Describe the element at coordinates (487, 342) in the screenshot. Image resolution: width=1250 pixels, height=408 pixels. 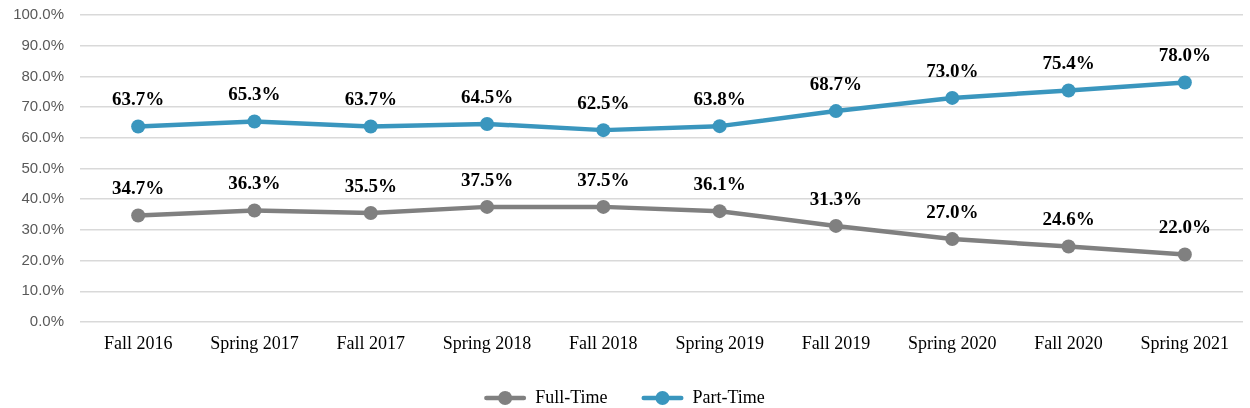
I see `x-tick-label: Spring 2018` at that location.